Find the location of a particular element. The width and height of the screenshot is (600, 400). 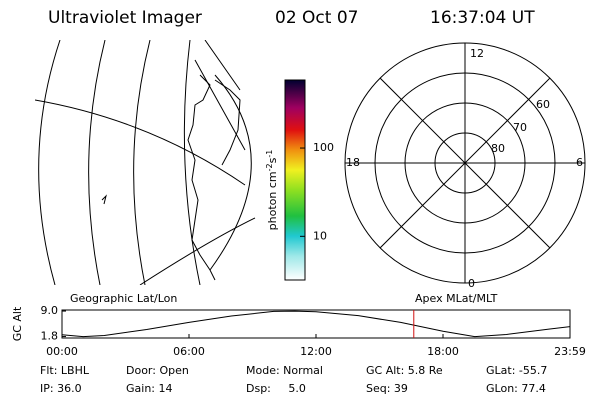

lat-label: 60 is located at coordinates (543, 104).